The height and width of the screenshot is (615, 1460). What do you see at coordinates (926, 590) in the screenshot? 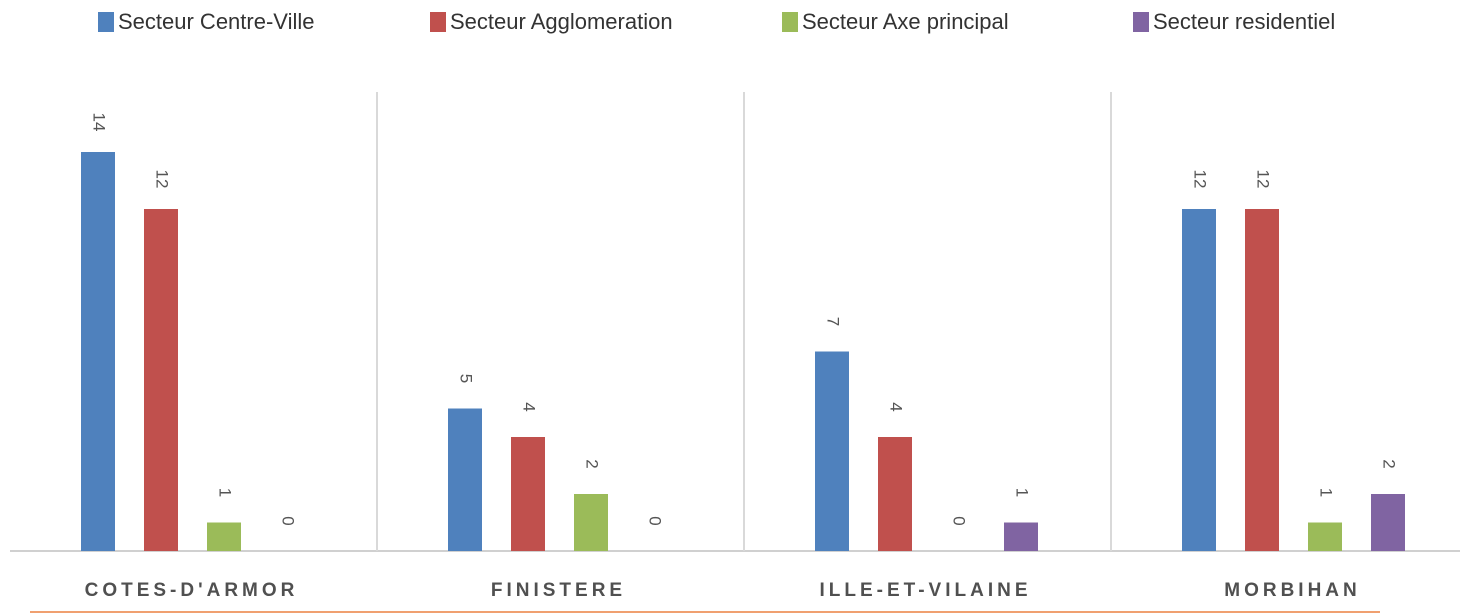
I see `x-tick-label: ILLE-ET-VILAINE` at bounding box center [926, 590].